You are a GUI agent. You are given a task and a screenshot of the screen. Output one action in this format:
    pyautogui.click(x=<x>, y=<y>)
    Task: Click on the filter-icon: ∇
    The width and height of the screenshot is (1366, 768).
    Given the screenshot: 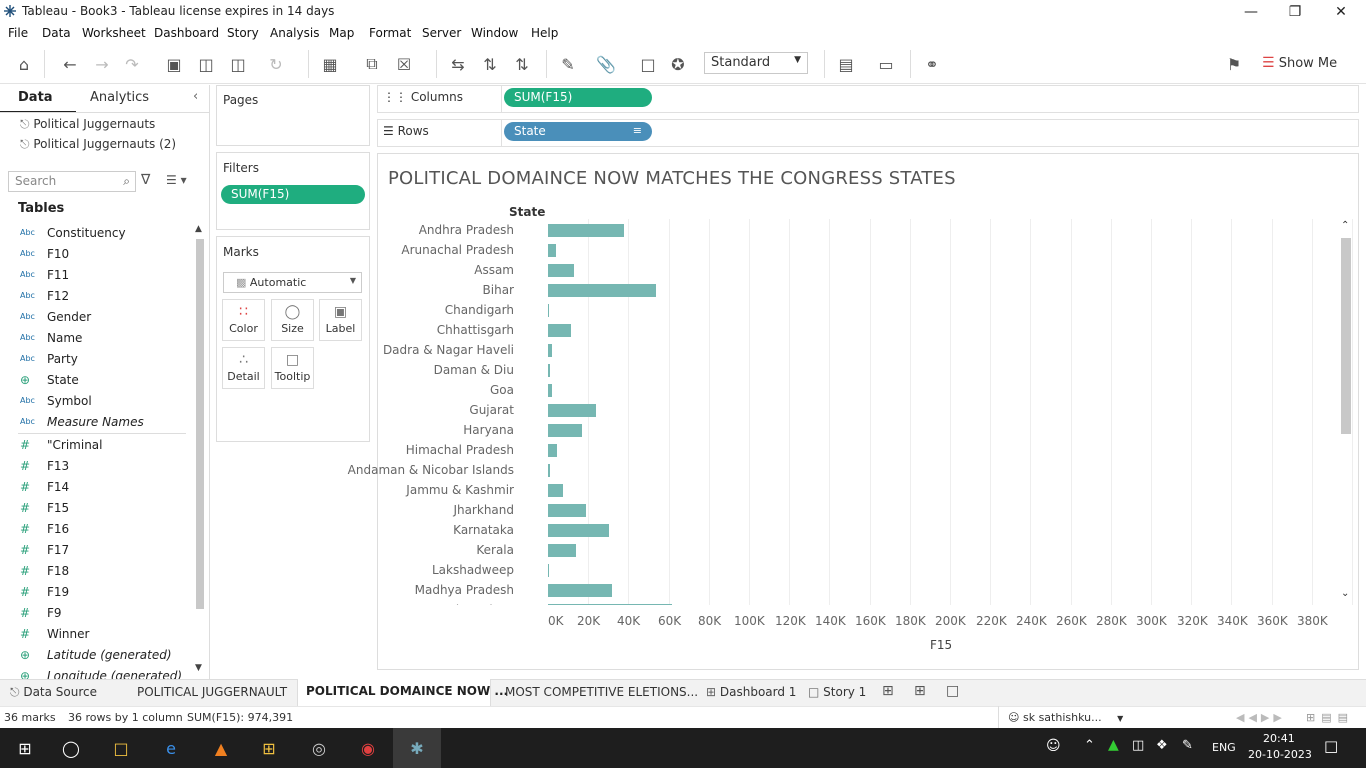 What is the action you would take?
    pyautogui.click(x=146, y=180)
    